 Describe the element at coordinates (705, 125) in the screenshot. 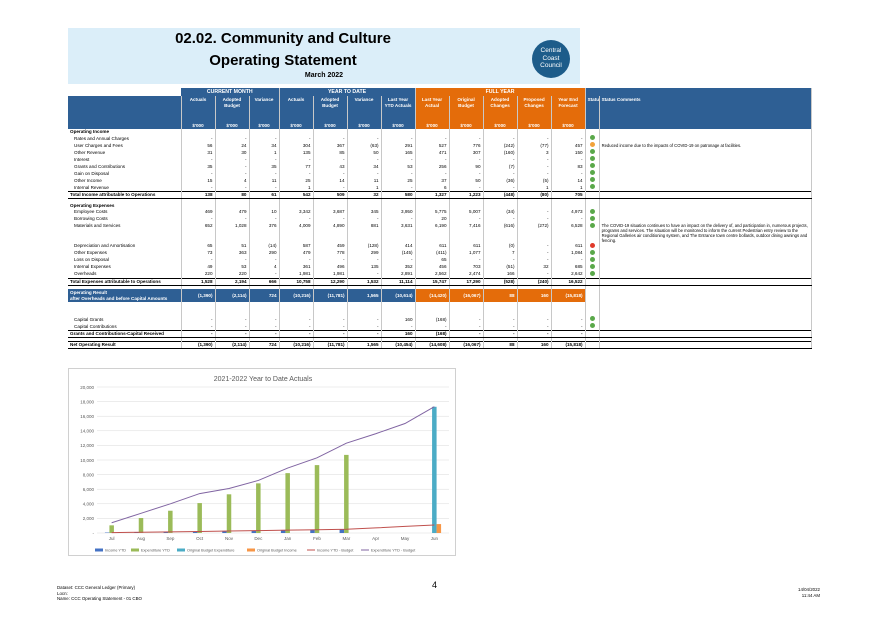

I see `unit-header-blank` at that location.